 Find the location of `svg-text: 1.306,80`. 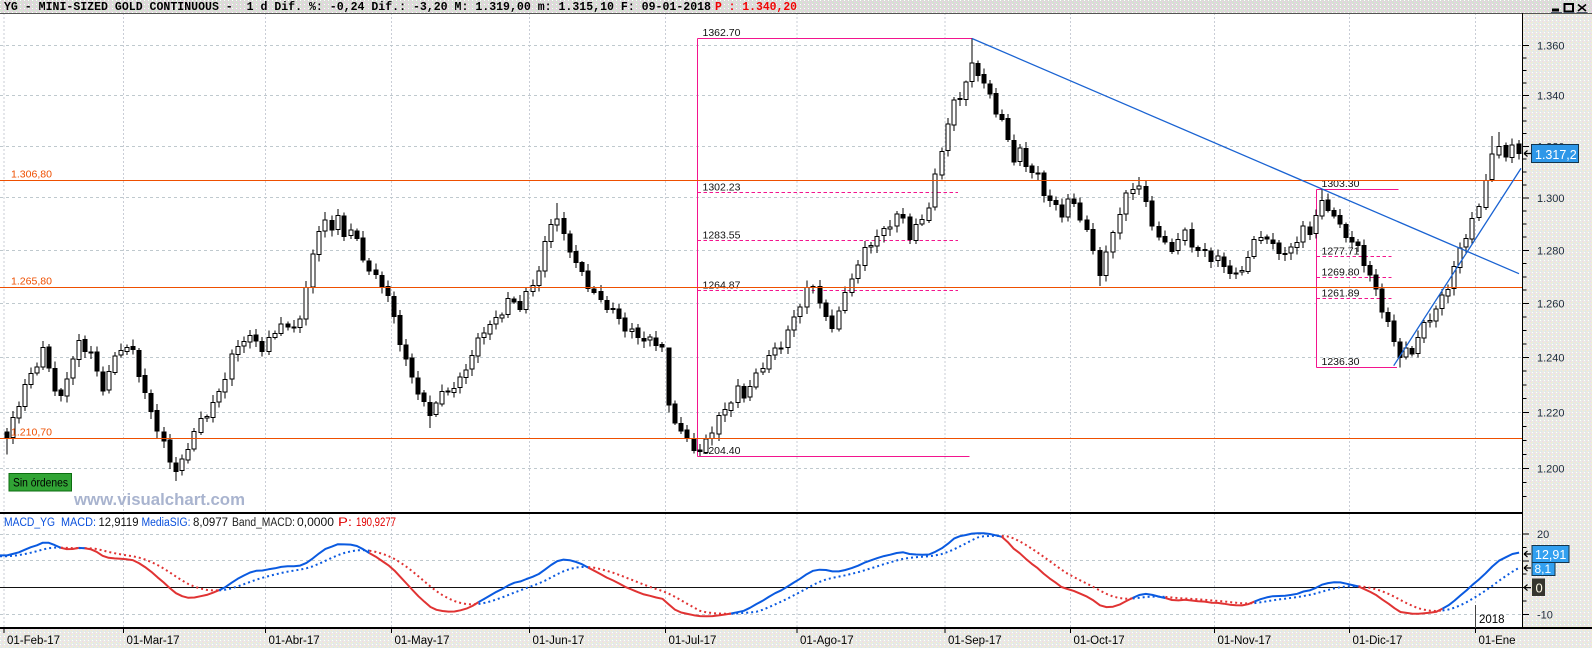

svg-text: 1.306,80 is located at coordinates (31, 175).